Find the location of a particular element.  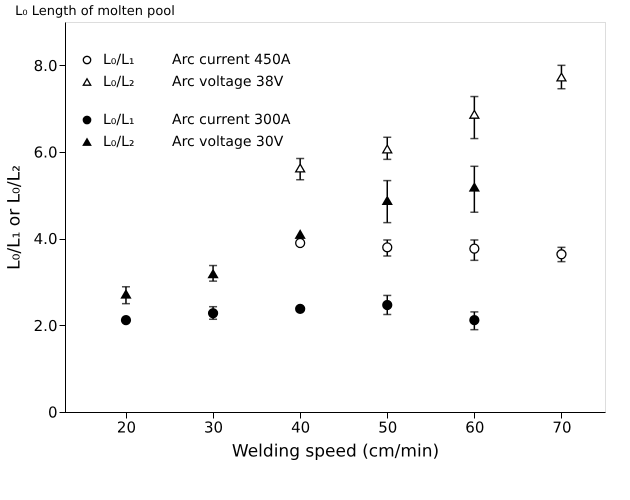

x-axis-title: Welding speed (cm/min) is located at coordinates (336, 452).